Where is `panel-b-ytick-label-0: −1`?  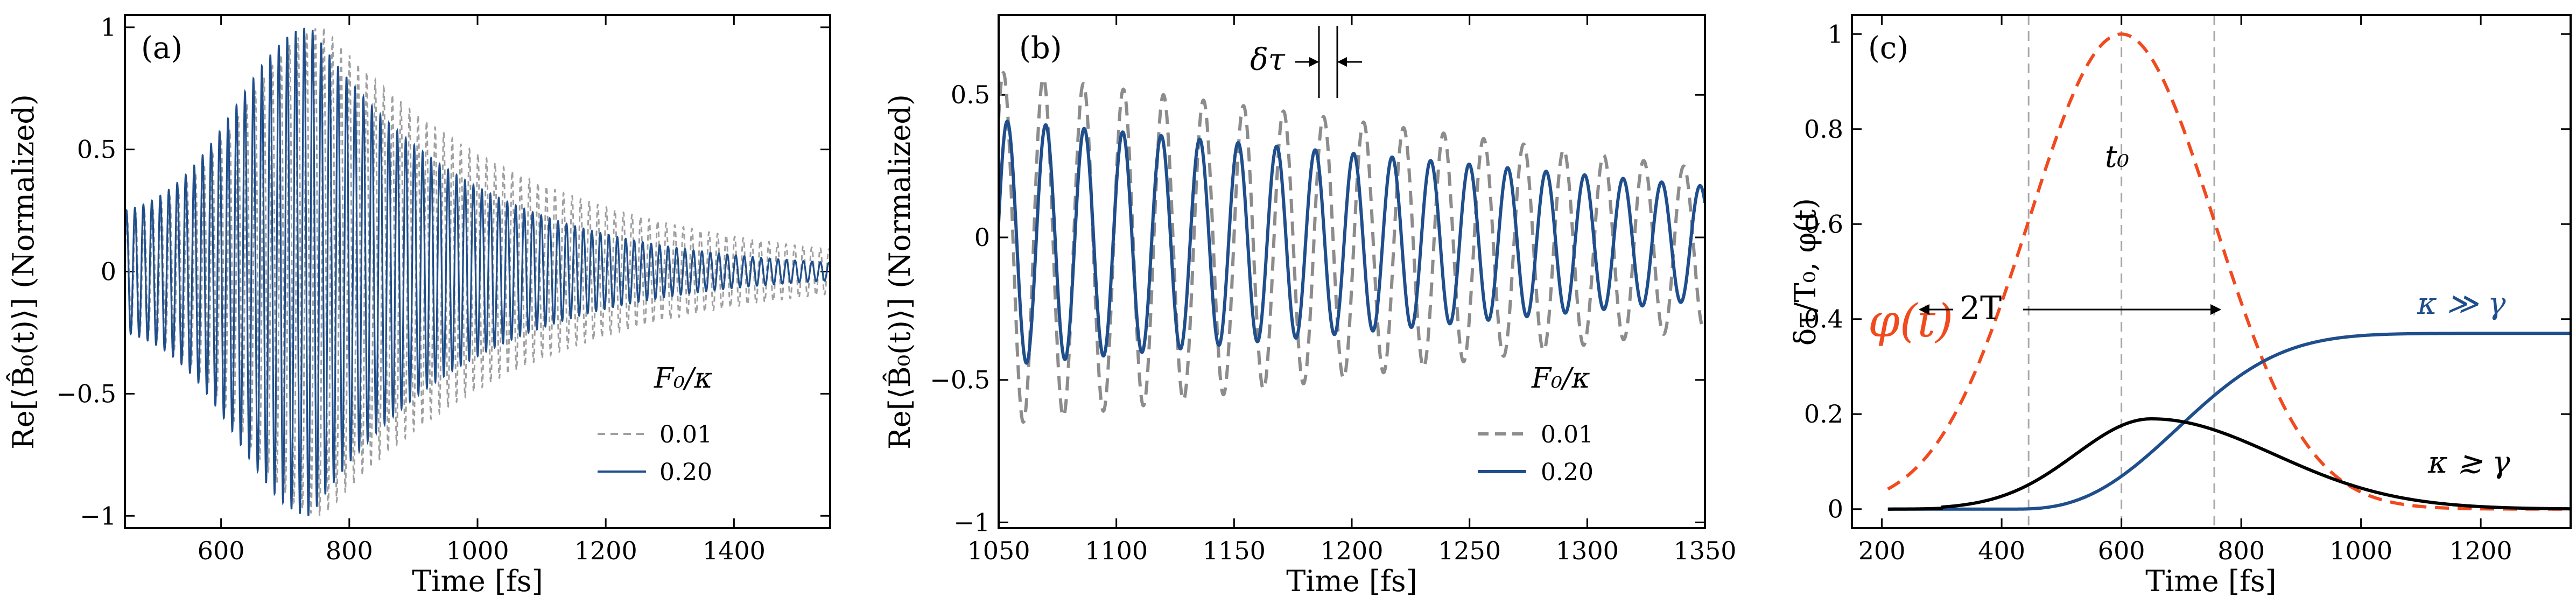 panel-b-ytick-label-0: −1 is located at coordinates (971, 522).